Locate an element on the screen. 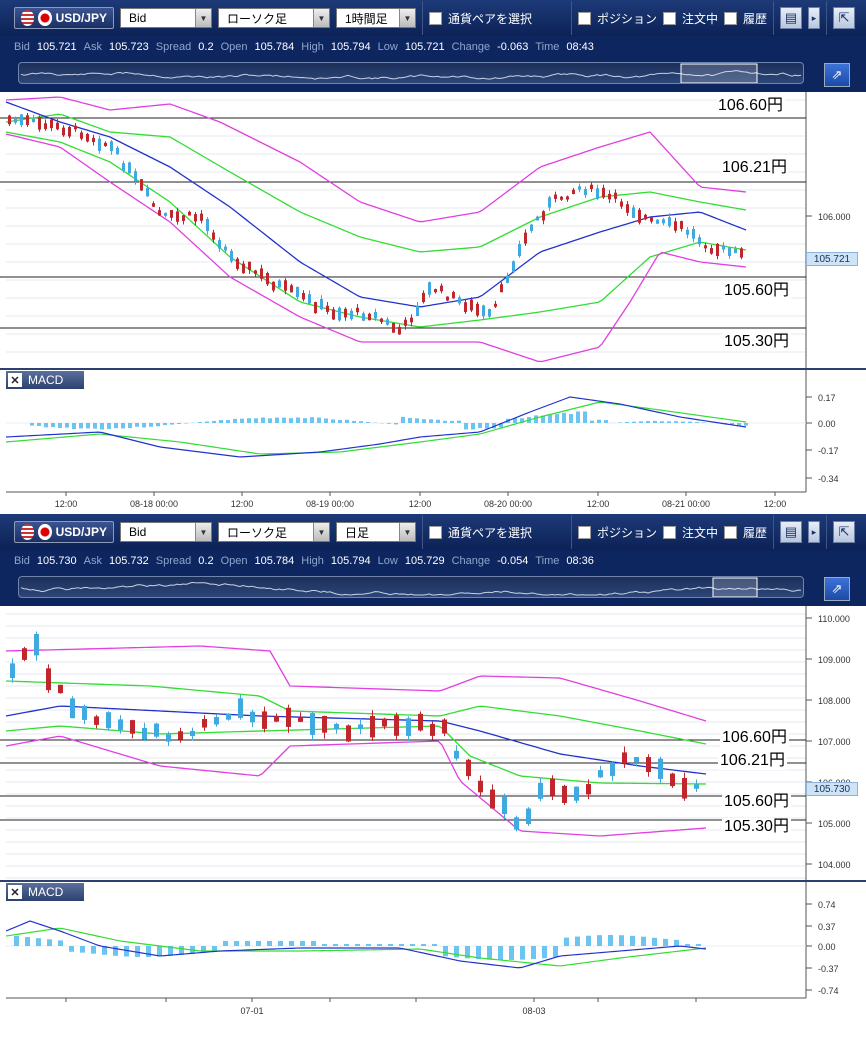 The image size is (866, 1037). macd-header: ✕ MACD is located at coordinates (45, 892).